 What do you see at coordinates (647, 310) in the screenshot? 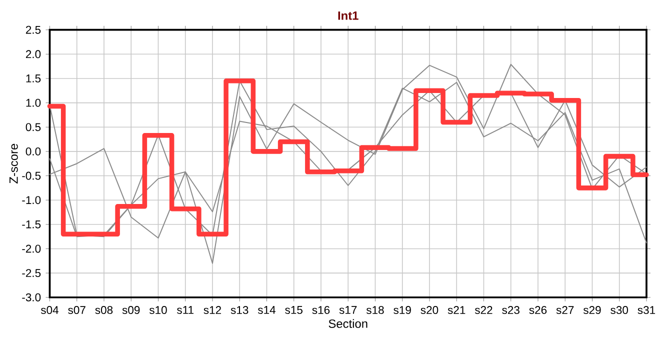
I see `x-tick-label: s31` at bounding box center [647, 310].